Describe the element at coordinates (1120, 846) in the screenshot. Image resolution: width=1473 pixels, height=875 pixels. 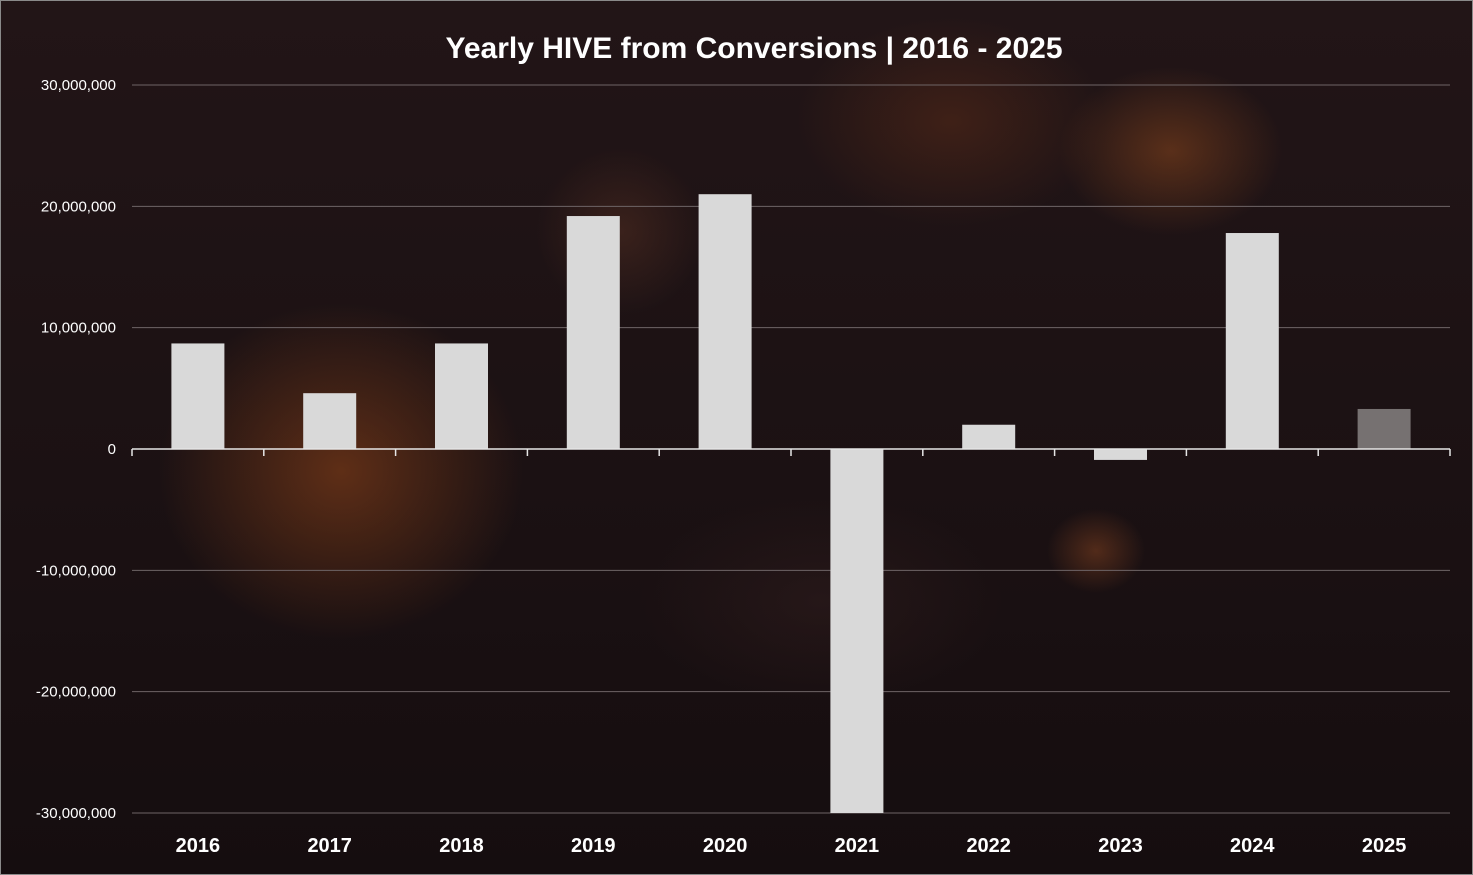
I see `x-tick-label: 2023` at that location.